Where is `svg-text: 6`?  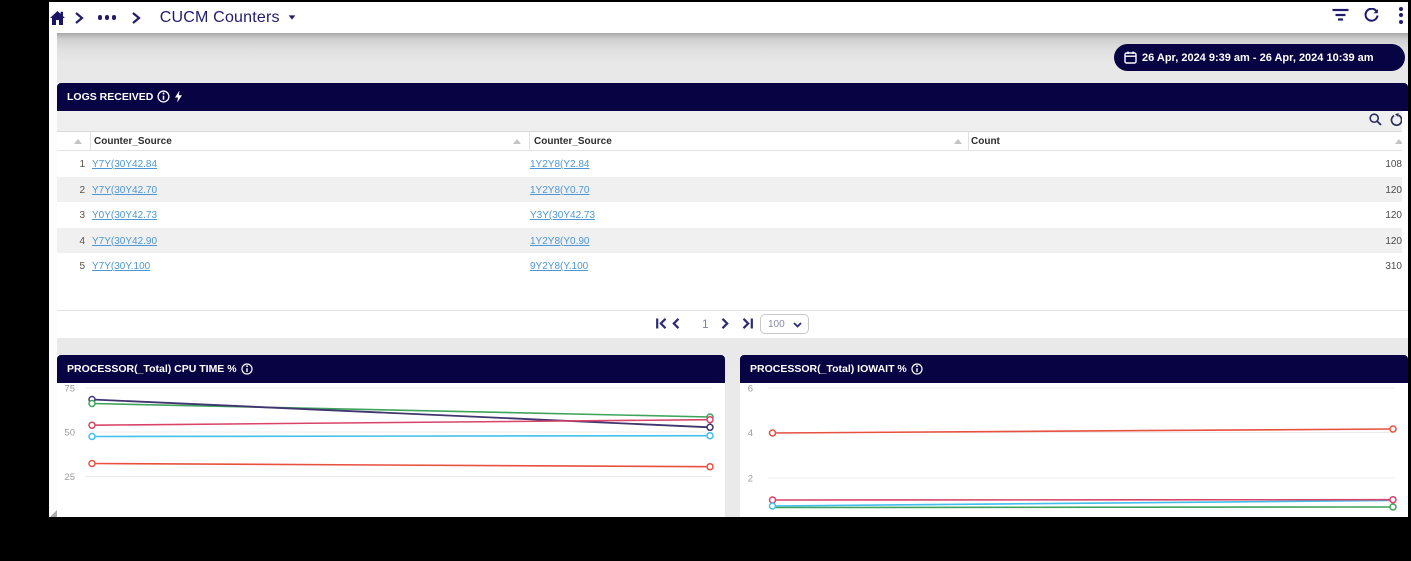 svg-text: 6 is located at coordinates (750, 388).